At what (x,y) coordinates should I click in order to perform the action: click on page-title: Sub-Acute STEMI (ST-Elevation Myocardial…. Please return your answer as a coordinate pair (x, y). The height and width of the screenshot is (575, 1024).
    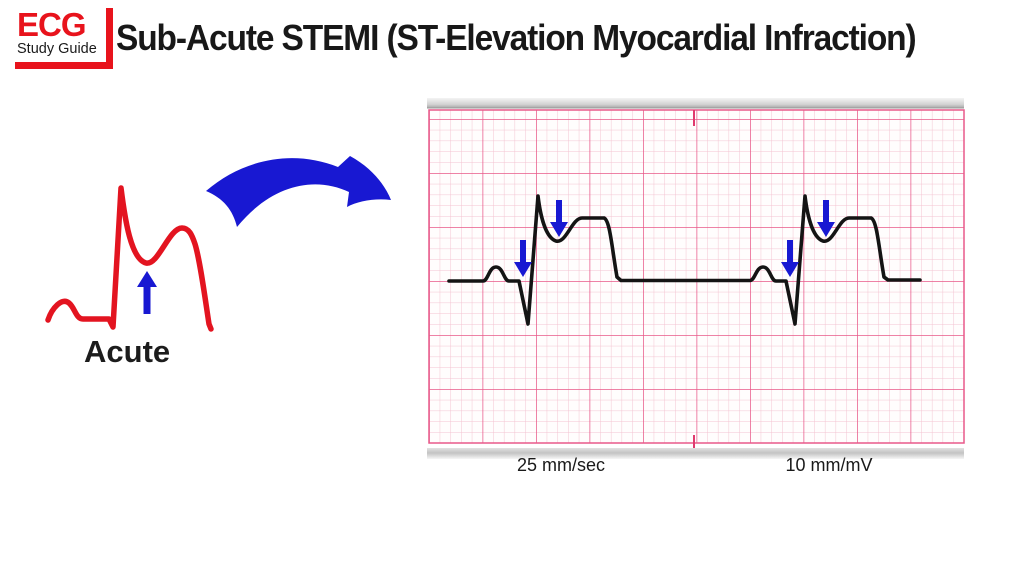
    Looking at the image, I should click on (516, 37).